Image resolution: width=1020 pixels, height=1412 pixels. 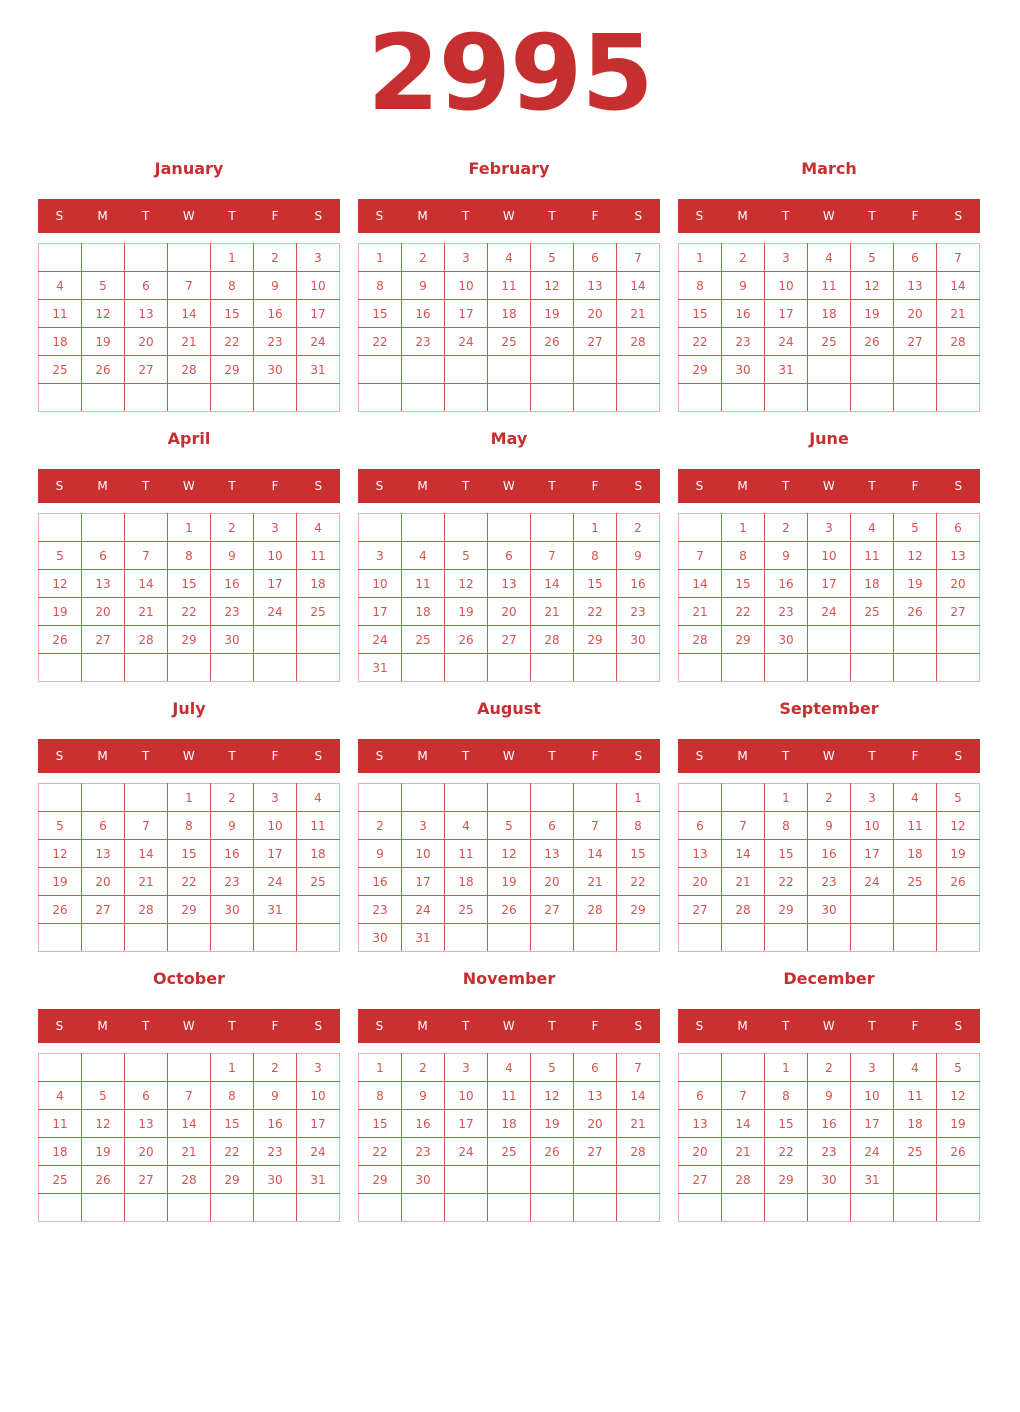 What do you see at coordinates (380, 341) in the screenshot?
I see `day-cell: 22` at bounding box center [380, 341].